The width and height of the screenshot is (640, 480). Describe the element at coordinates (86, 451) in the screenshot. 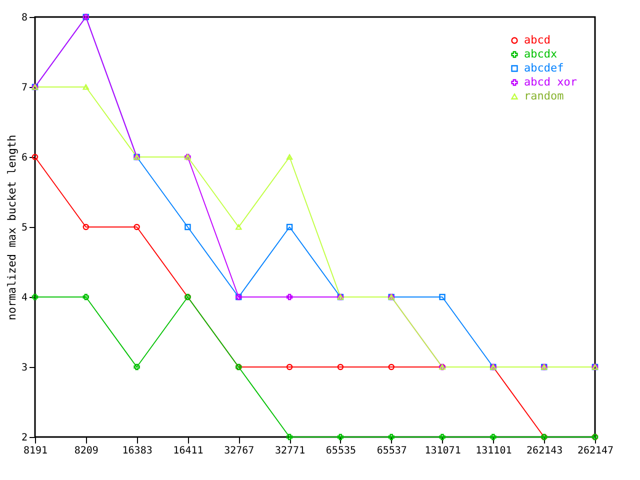

I see `x-tick-label: 8209` at that location.